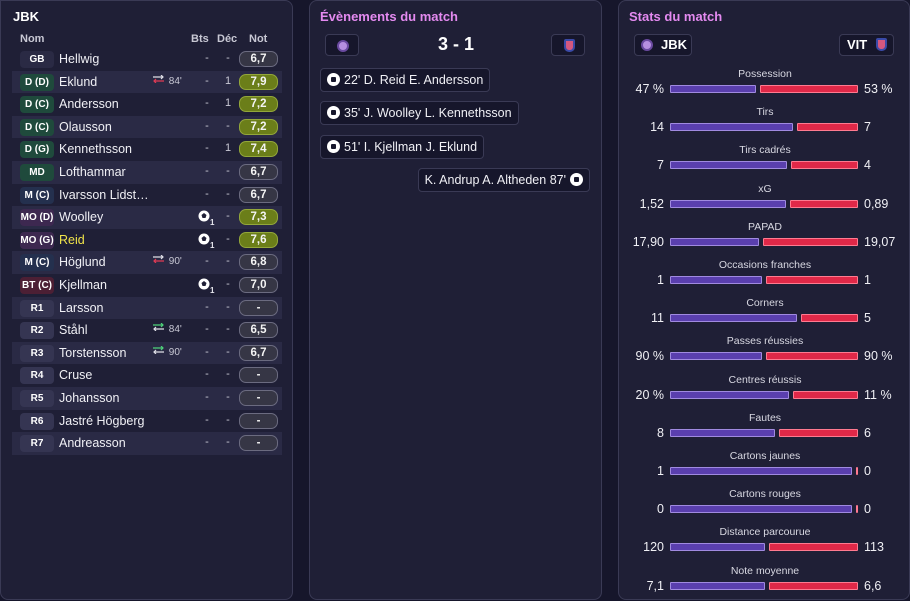  Describe the element at coordinates (82, 262) in the screenshot. I see `player-name: Höglund` at that location.